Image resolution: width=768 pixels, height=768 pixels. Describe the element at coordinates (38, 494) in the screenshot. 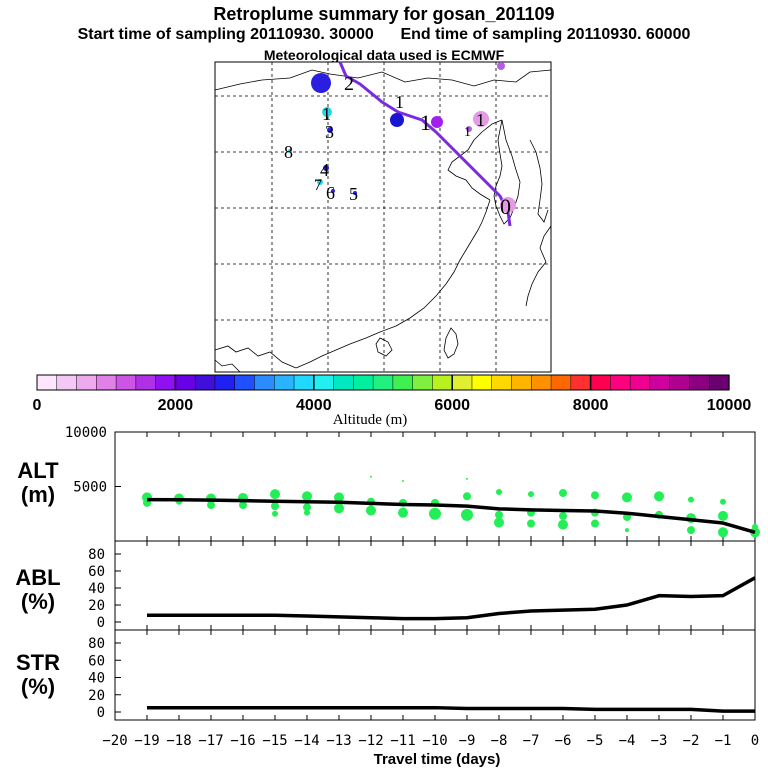

I see `alt-ylabel-unit: (m)` at that location.